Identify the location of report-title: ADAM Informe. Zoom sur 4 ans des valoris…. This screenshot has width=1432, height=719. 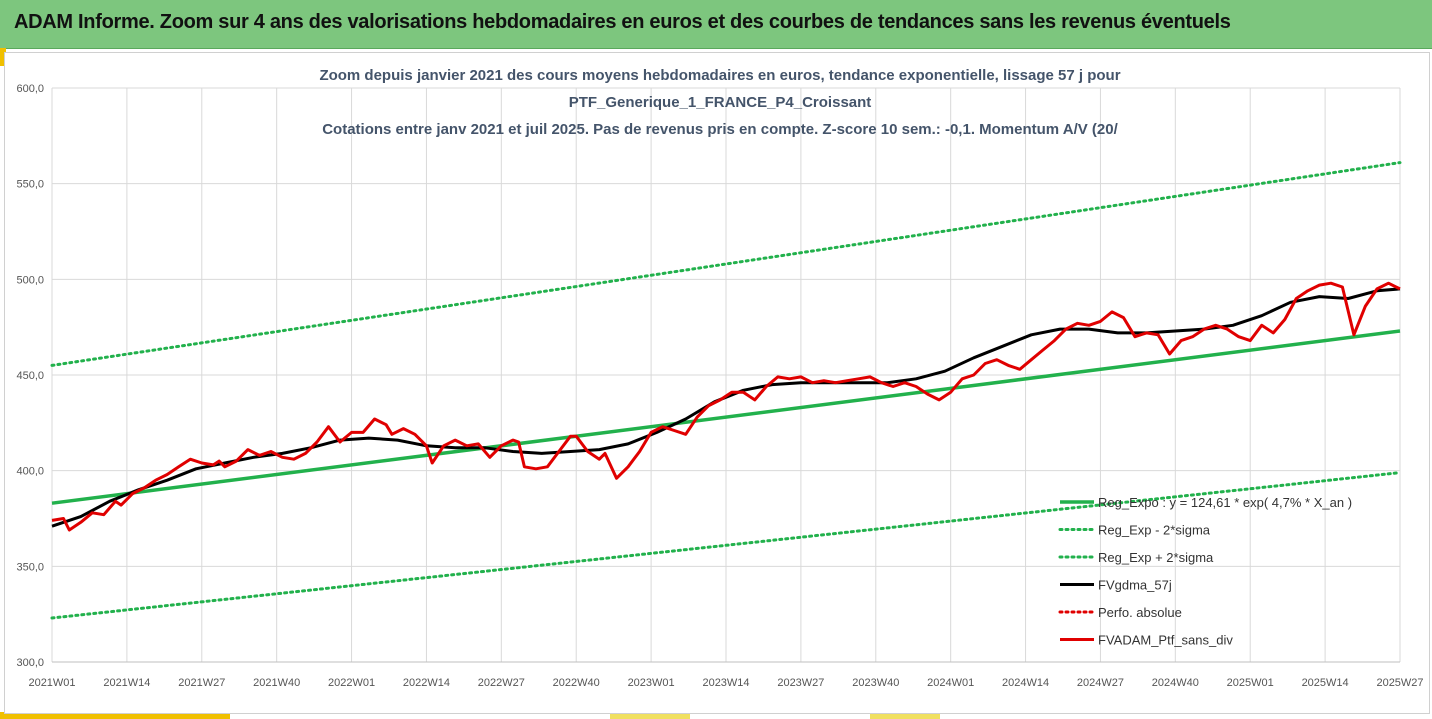
(622, 22).